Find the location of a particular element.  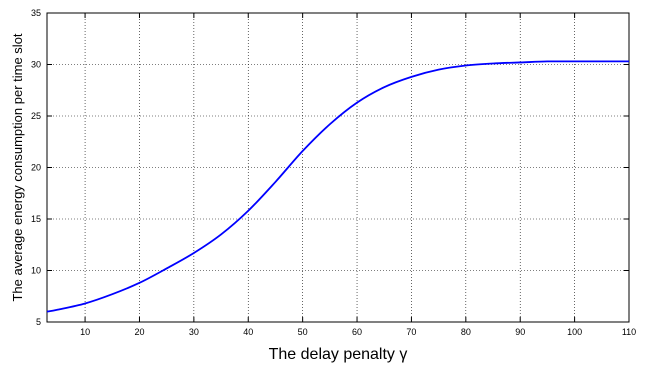

y-tick-label: 10 is located at coordinates (36, 271).